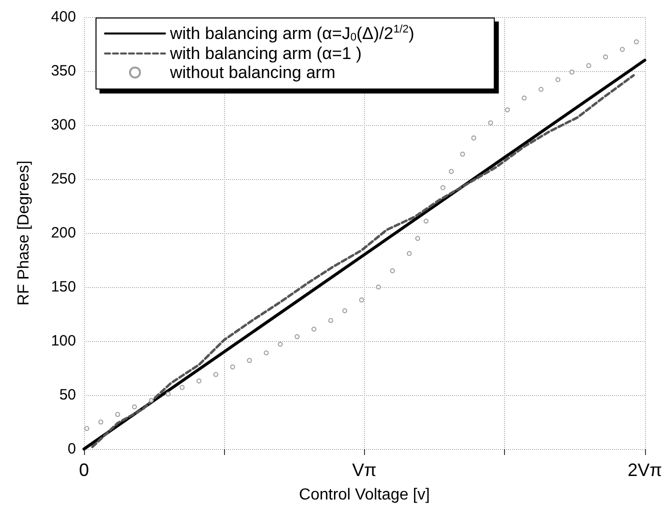 The image size is (665, 512). What do you see at coordinates (72, 449) in the screenshot?
I see `y-tick-label: 0` at bounding box center [72, 449].